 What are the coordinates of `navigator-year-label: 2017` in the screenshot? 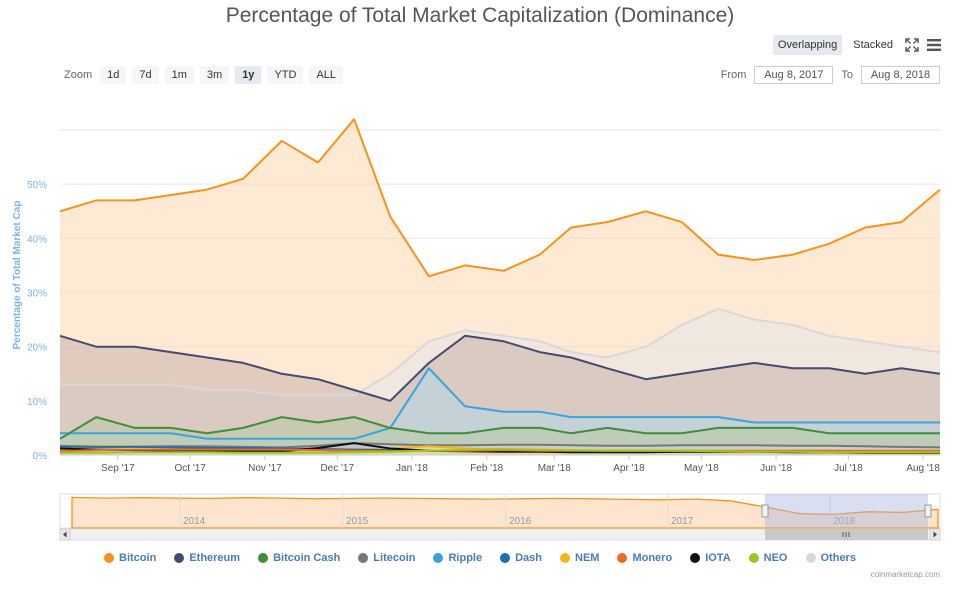 It's located at (682, 521).